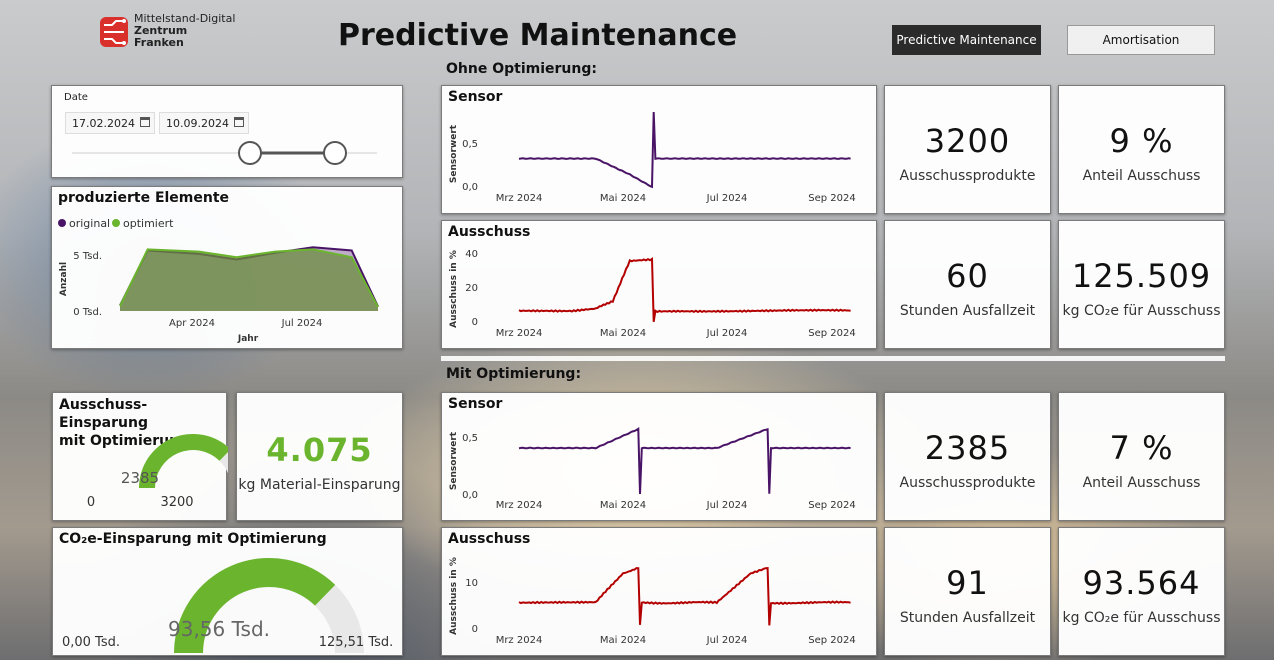  What do you see at coordinates (1141, 40) in the screenshot?
I see `nav-button-amortisation: Amortisation` at bounding box center [1141, 40].